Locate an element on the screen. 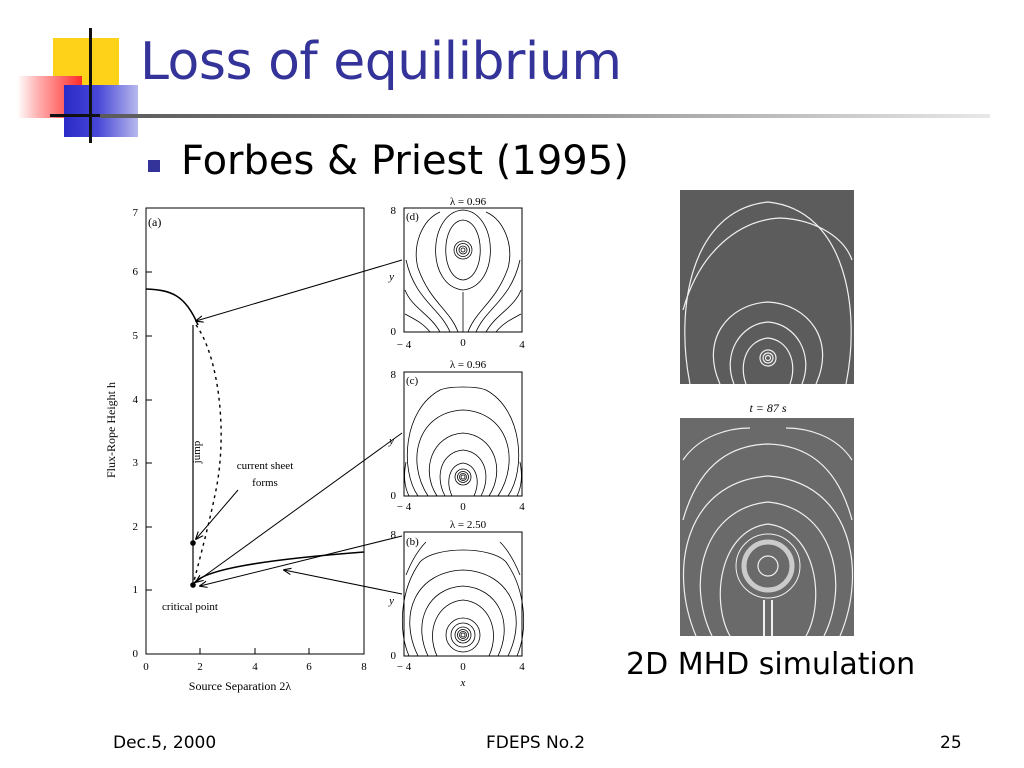 The width and height of the screenshot is (1024, 768). xtick-6: 6 is located at coordinates (309, 667).